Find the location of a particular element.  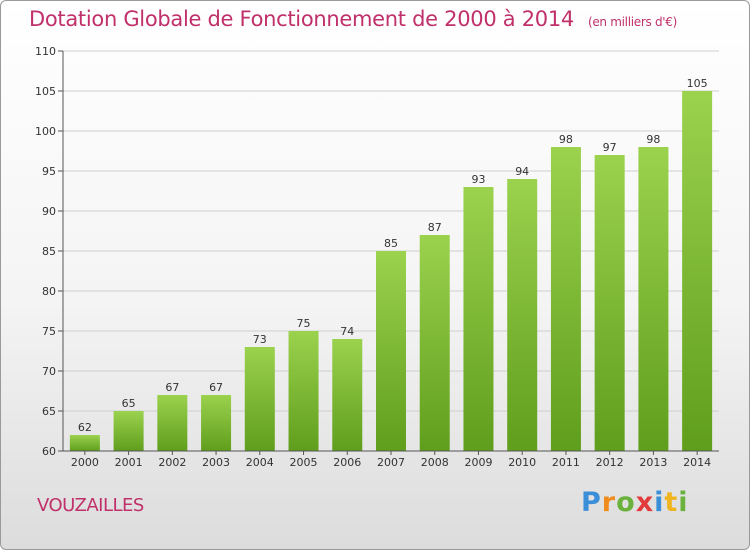

value-label-2008: 87 is located at coordinates (435, 227).